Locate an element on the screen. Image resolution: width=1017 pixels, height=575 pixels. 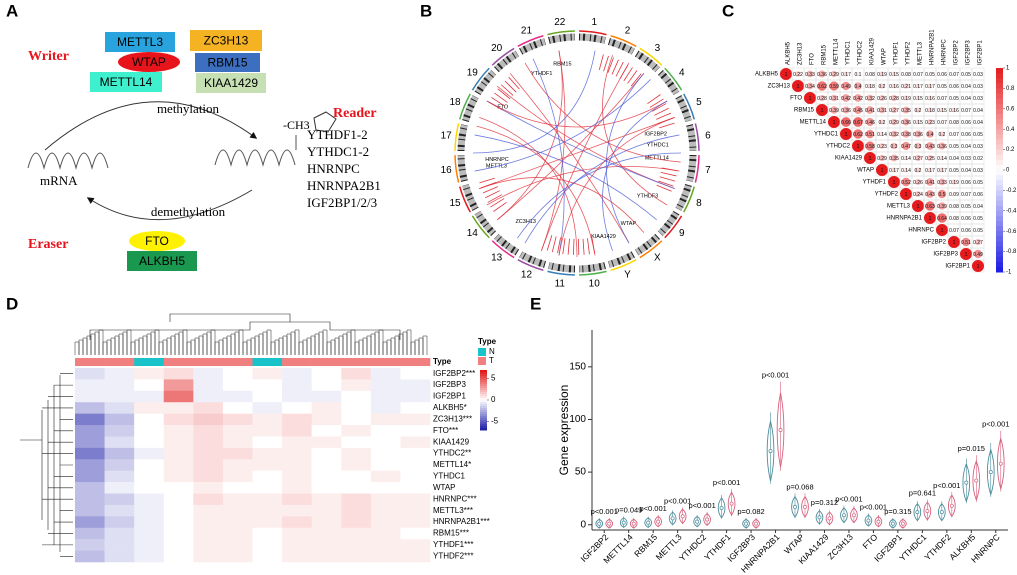
corr-col-label: HNRNPC is located at coordinates (945, 52).